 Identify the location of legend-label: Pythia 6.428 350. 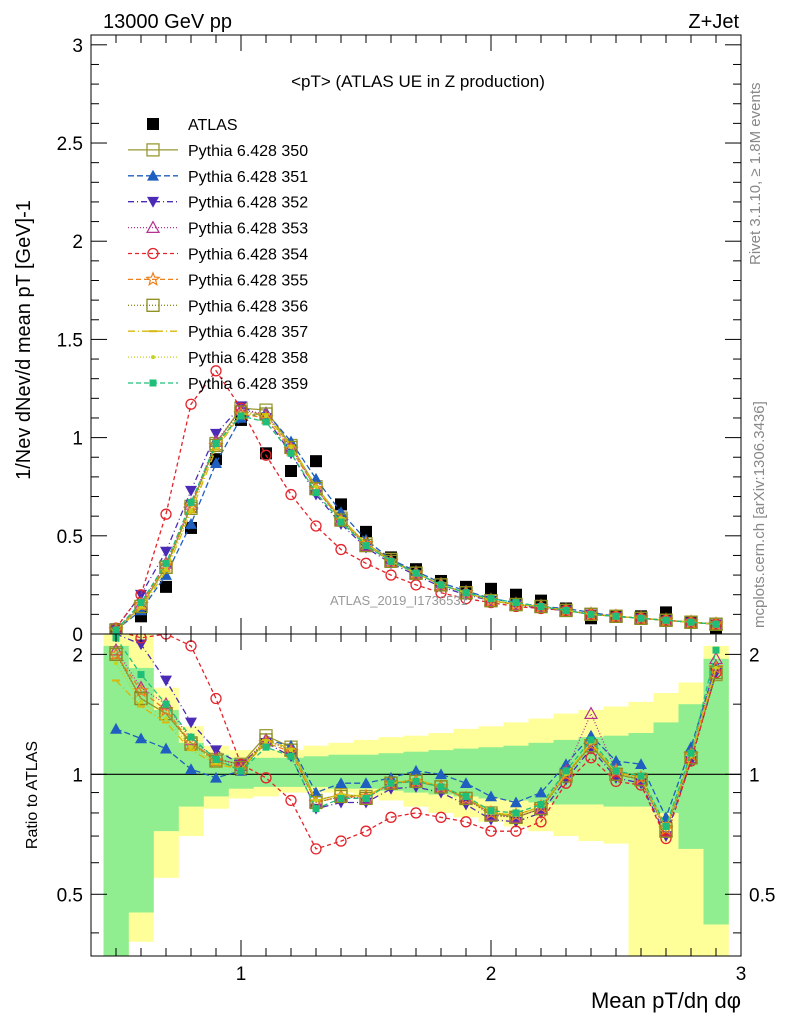
(248, 151).